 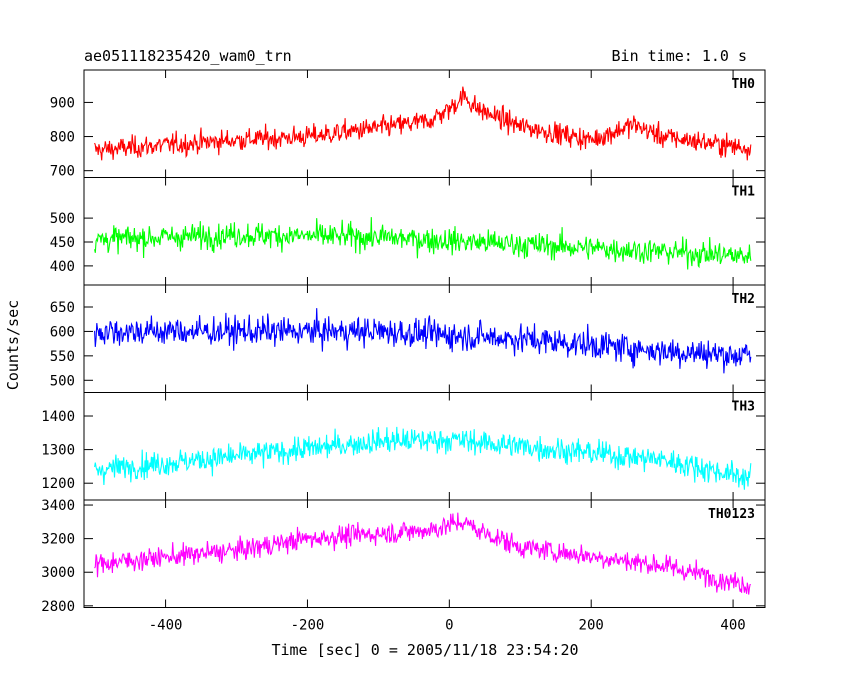 I want to click on y-tick-label: 3000, so click(x=58, y=573).